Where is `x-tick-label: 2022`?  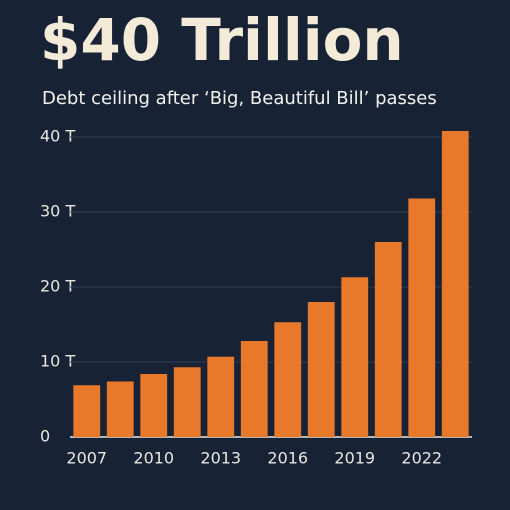 x-tick-label: 2022 is located at coordinates (421, 458).